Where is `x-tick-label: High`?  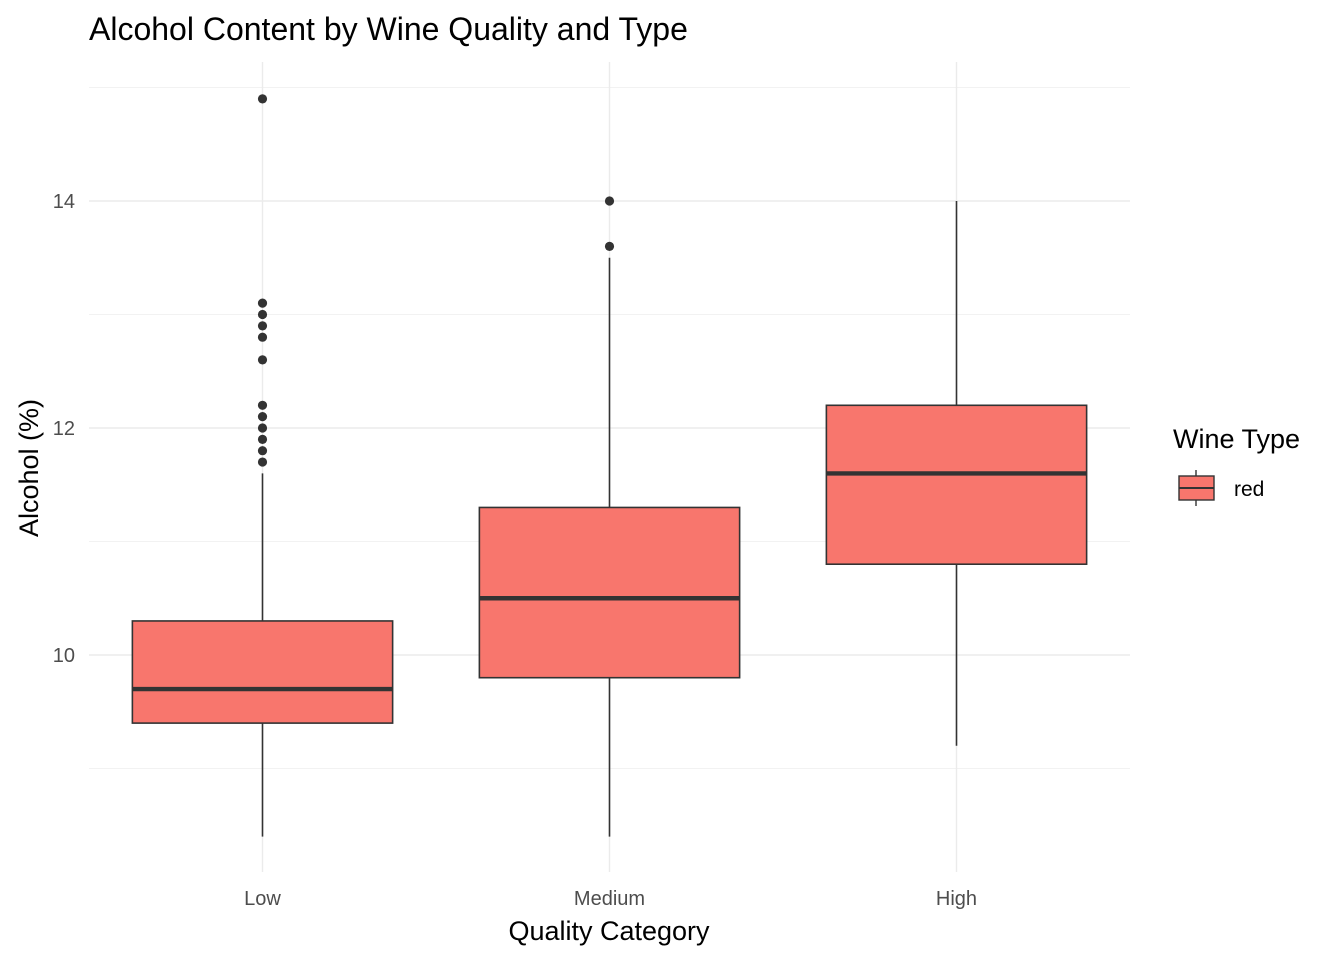 x-tick-label: High is located at coordinates (956, 899).